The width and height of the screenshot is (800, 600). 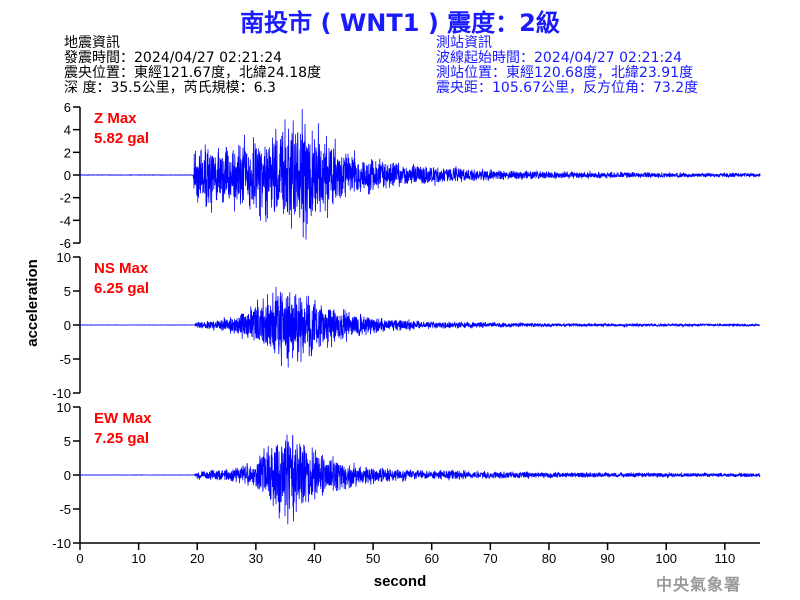 I want to click on max-value: 7.25 gal, so click(x=121, y=438).